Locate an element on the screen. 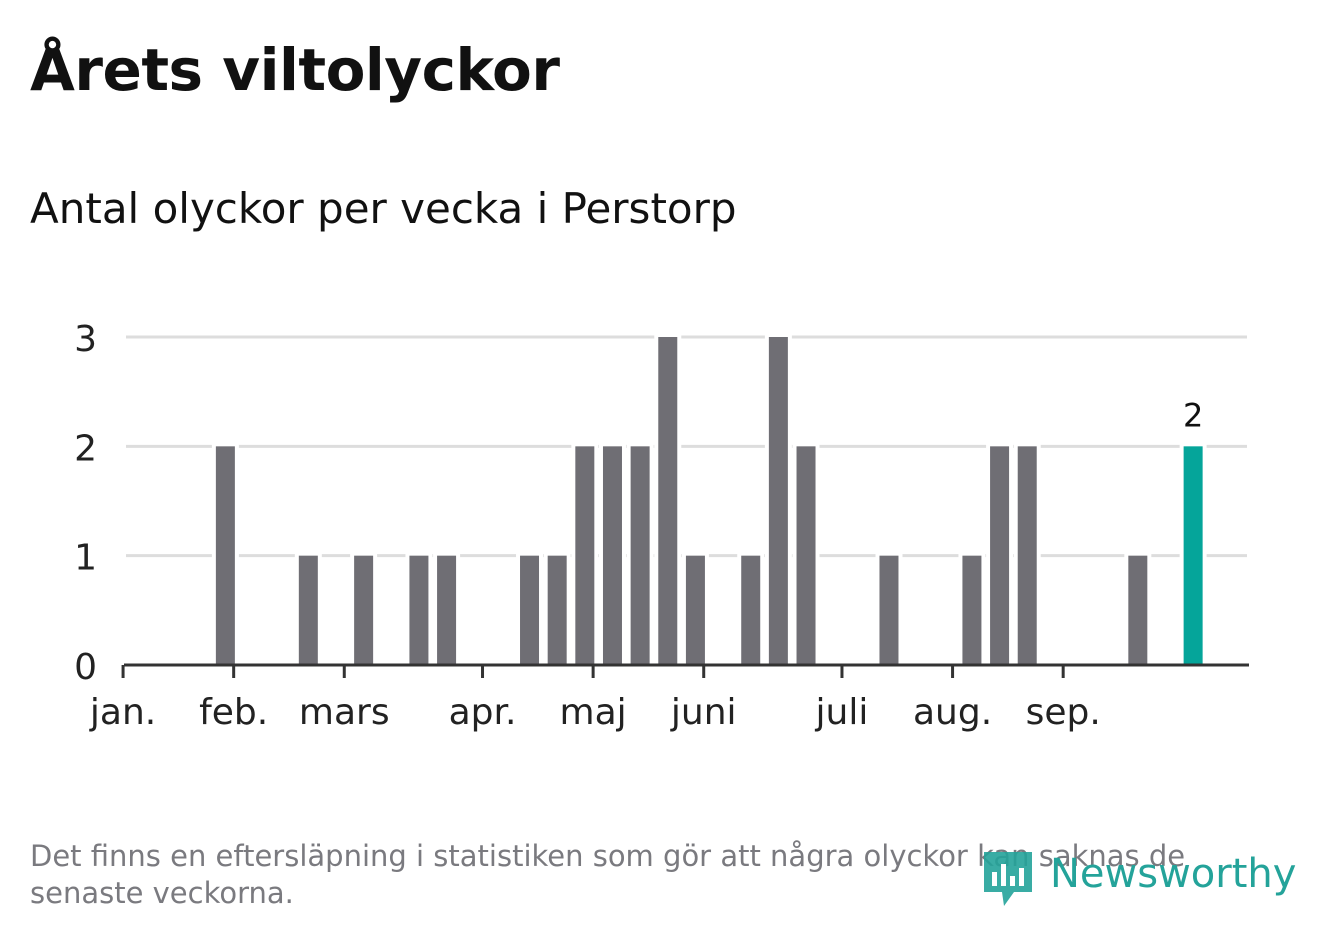 The image size is (1322, 939). chart-subtitle: Antal olyckor per vecka i Perstorp is located at coordinates (383, 208).